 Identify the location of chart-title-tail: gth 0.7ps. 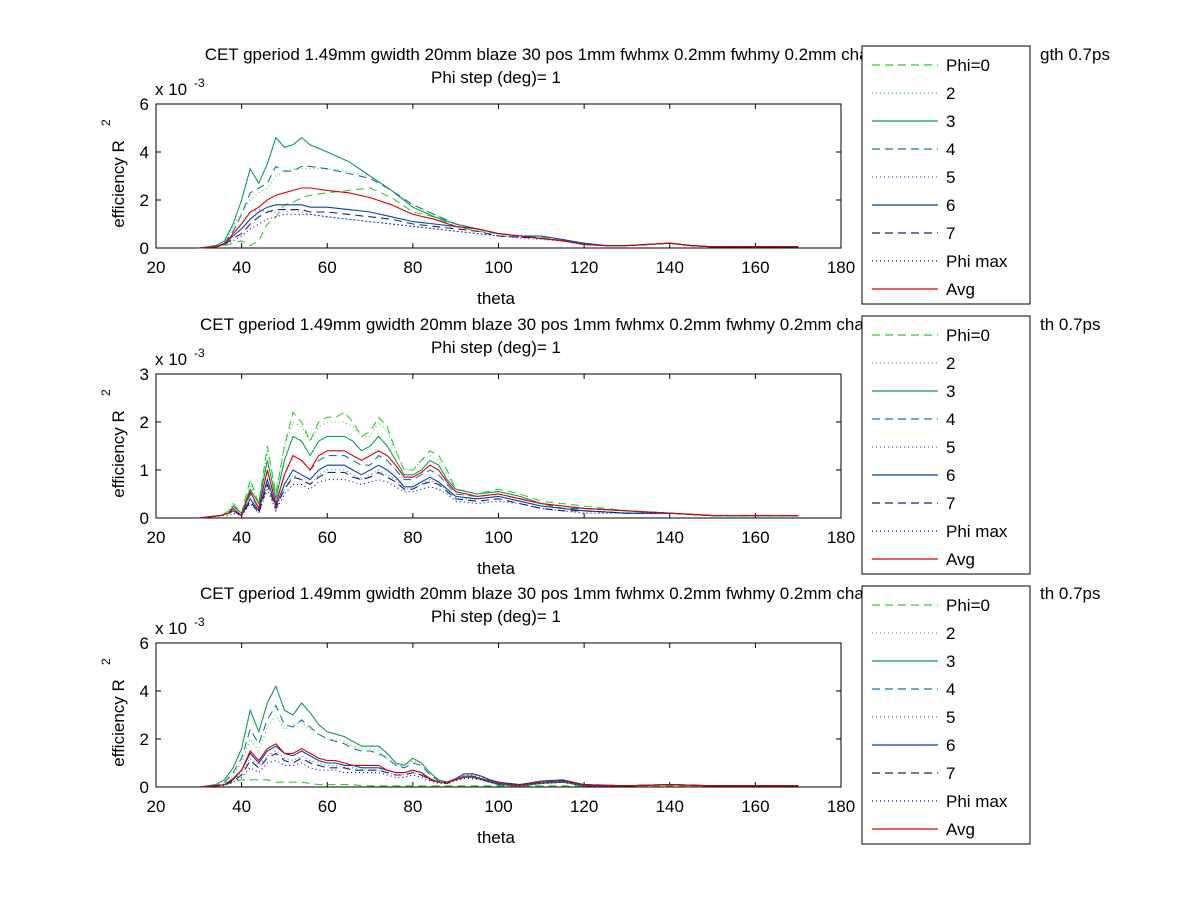
(1075, 54).